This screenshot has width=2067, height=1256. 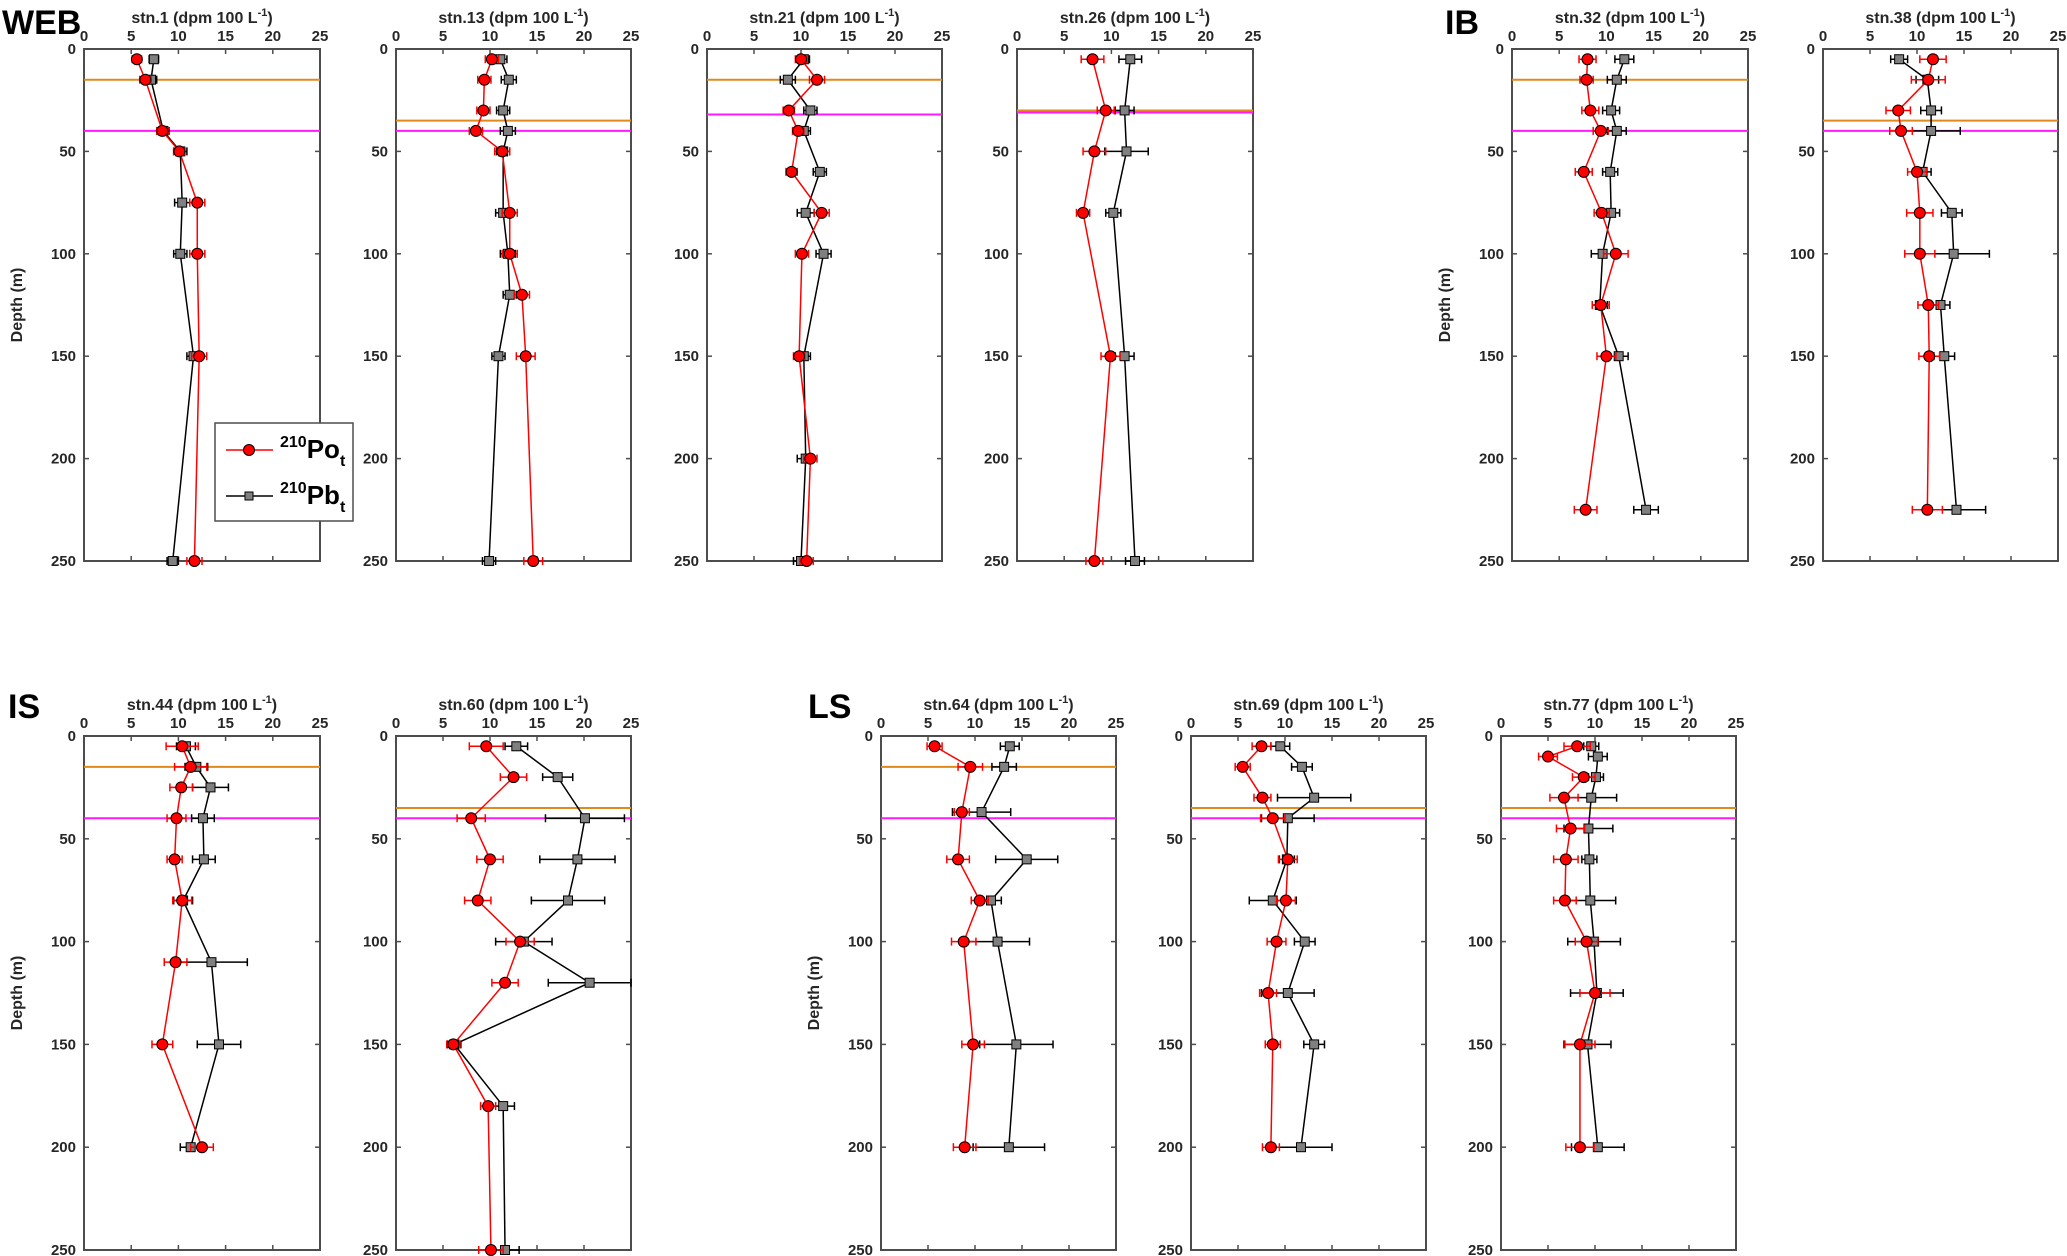 What do you see at coordinates (1802, 459) in the screenshot?
I see `y-tick-label: 200` at bounding box center [1802, 459].